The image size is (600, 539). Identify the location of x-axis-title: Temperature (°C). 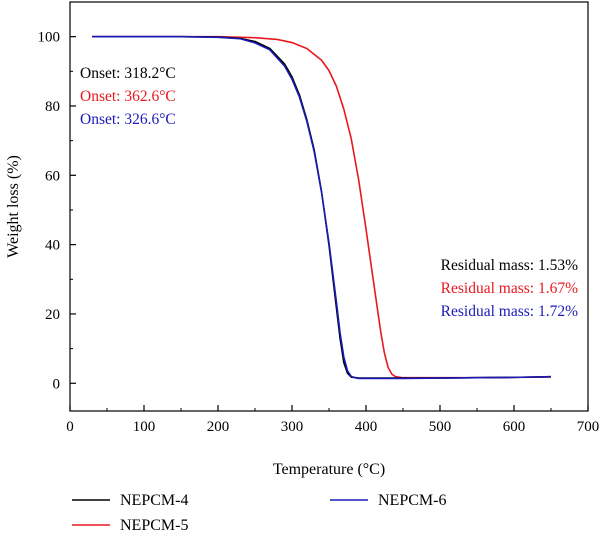
(329, 469).